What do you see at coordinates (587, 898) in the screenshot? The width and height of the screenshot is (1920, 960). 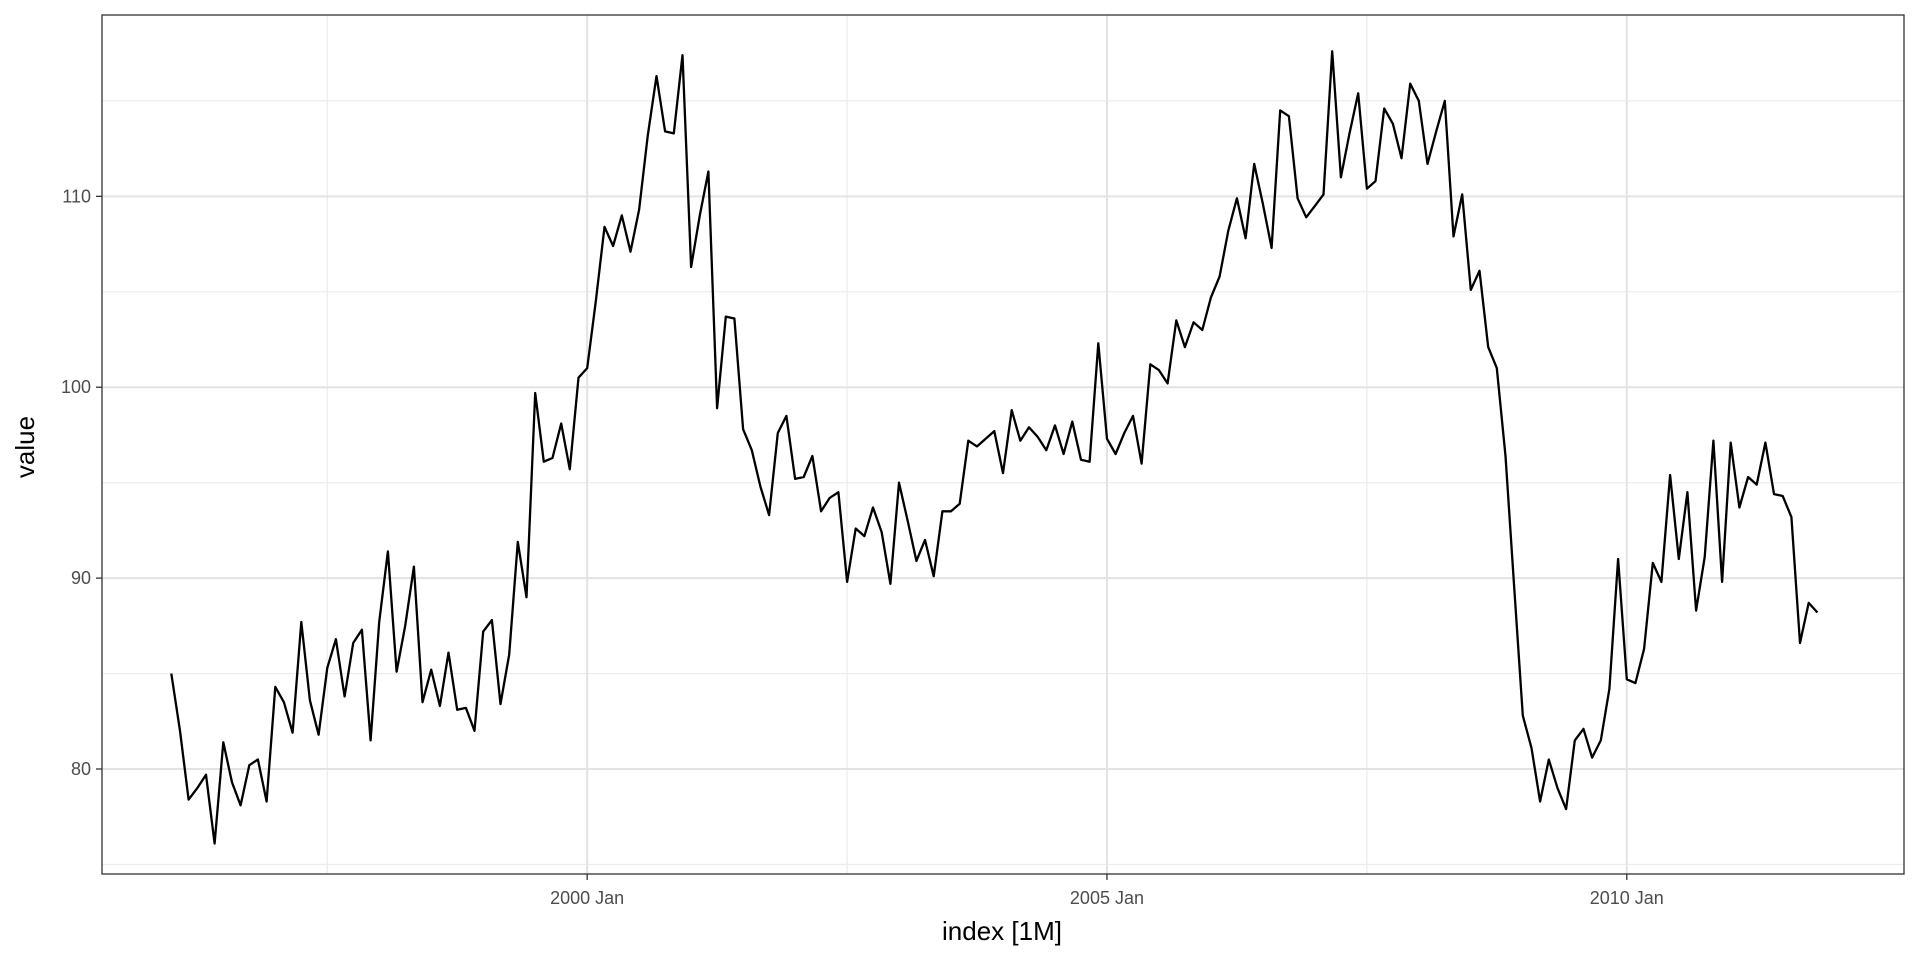 I see `x-tick-label: 2000 Jan` at bounding box center [587, 898].